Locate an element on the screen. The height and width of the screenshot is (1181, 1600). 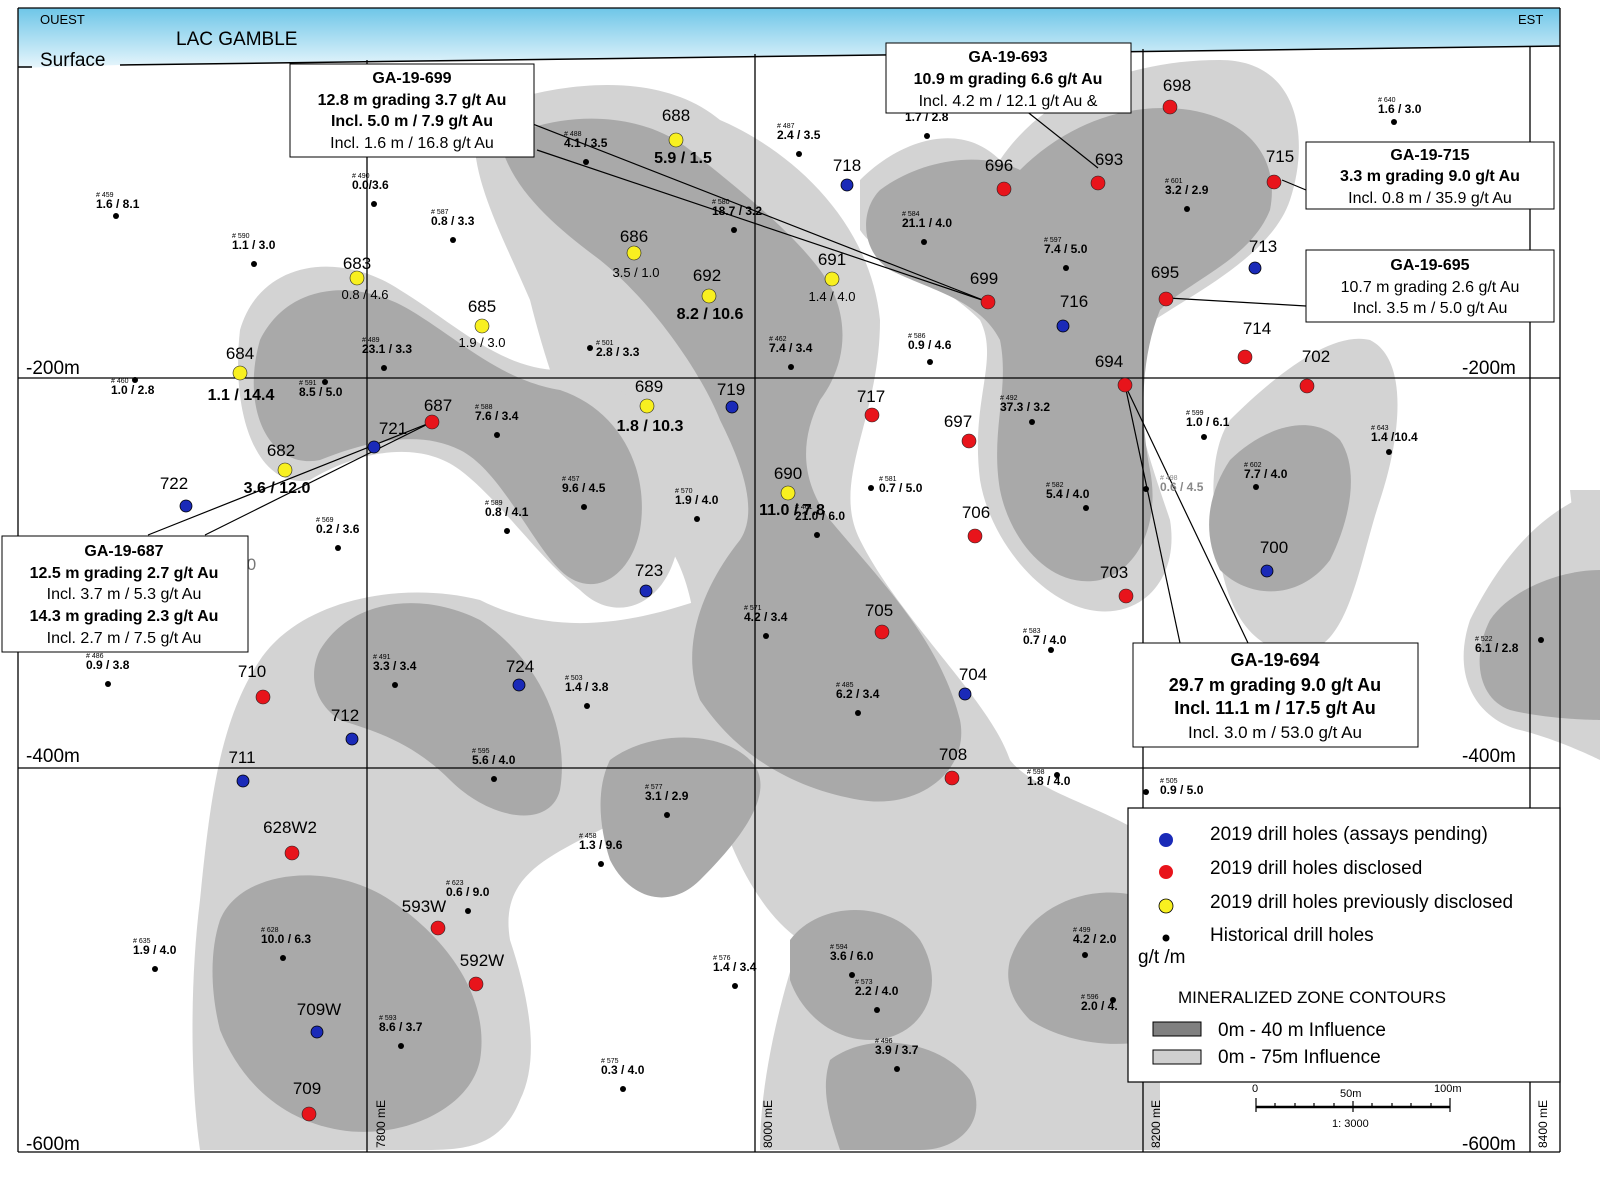
historical-hole-value: 5.6 / 4.0 is located at coordinates (494, 760).